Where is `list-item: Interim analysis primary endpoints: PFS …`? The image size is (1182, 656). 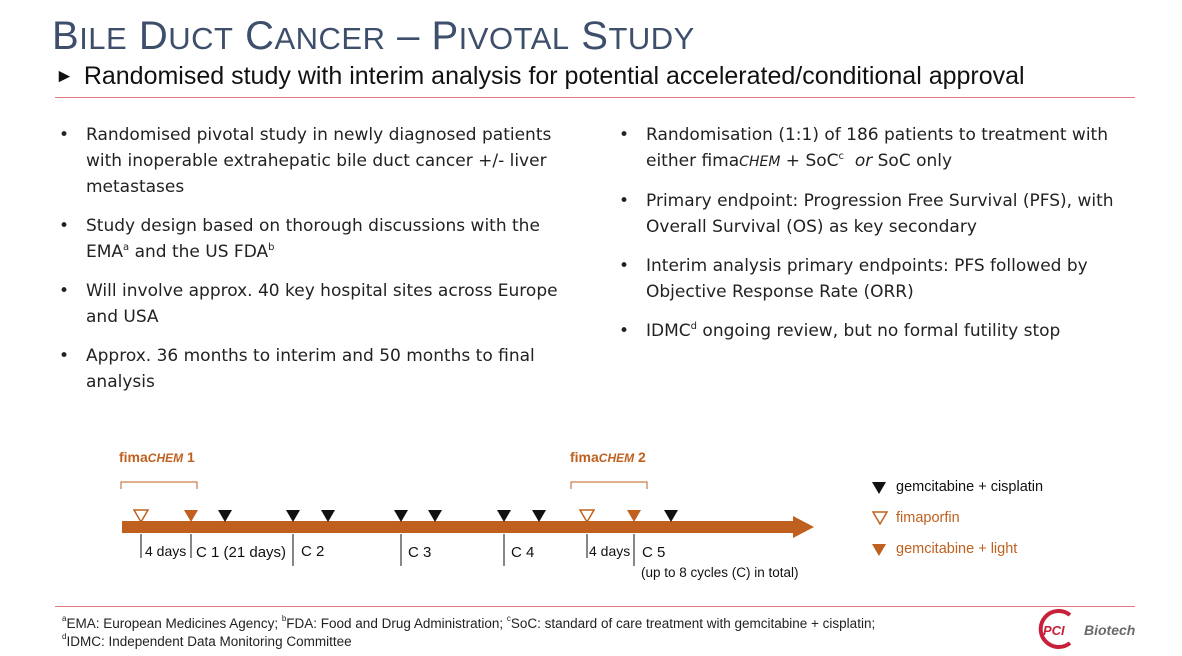 list-item: Interim analysis primary endpoints: PFS … is located at coordinates (881, 279).